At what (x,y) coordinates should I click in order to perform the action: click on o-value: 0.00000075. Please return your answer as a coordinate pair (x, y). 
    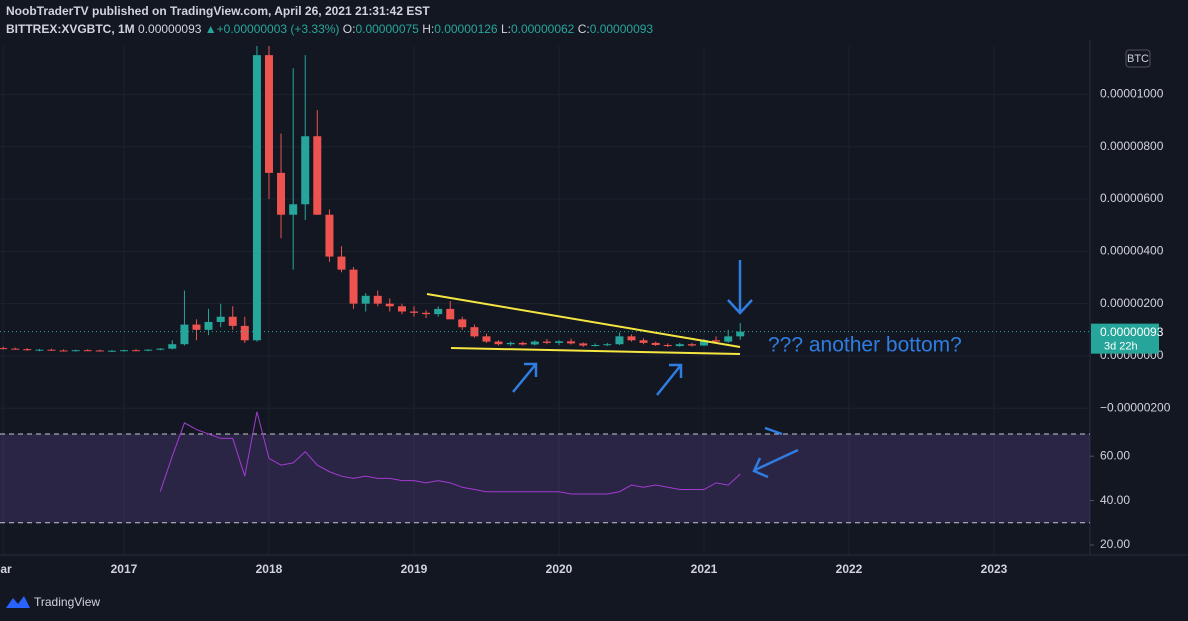
    Looking at the image, I should click on (387, 29).